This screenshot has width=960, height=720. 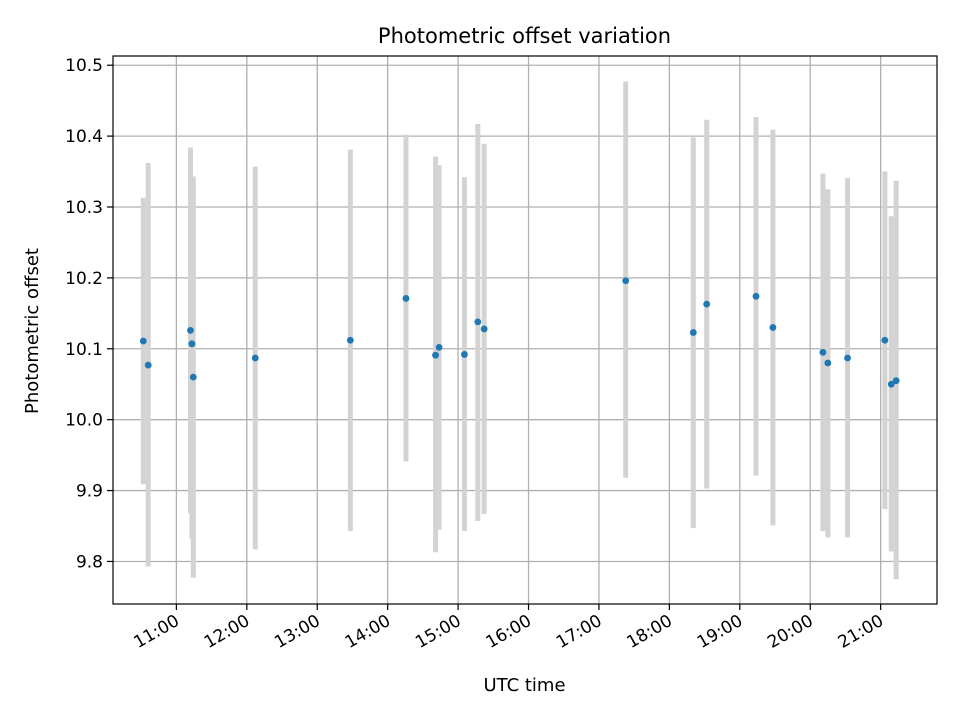 What do you see at coordinates (84, 350) in the screenshot?
I see `y-tick-label: 10.1` at bounding box center [84, 350].